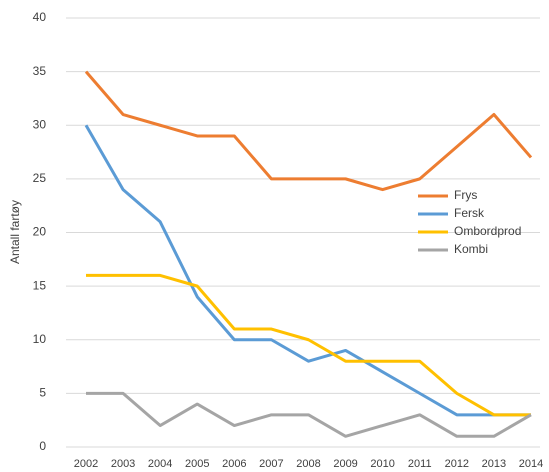 This screenshot has width=549, height=472. Describe the element at coordinates (40, 339) in the screenshot. I see `y-tick-label: 10` at that location.